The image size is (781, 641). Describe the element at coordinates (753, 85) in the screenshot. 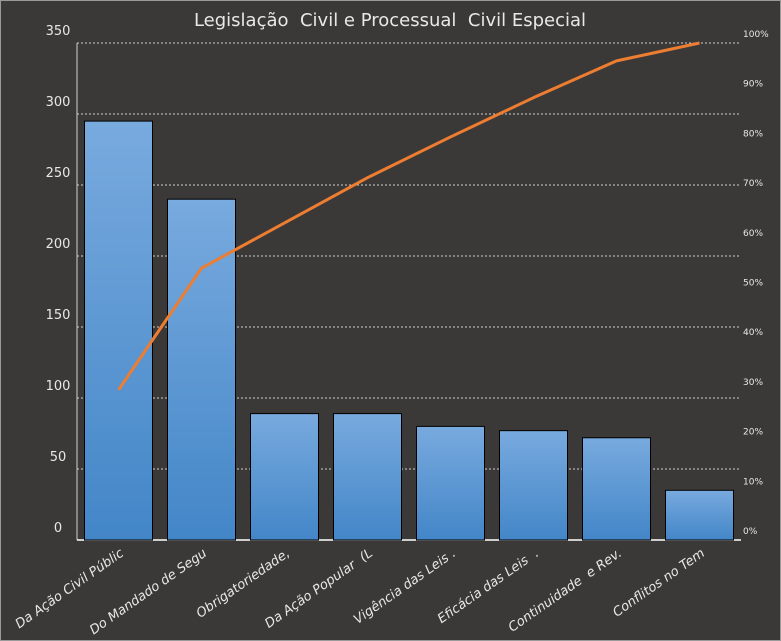

I see `y2-tick-label: 90%` at that location.